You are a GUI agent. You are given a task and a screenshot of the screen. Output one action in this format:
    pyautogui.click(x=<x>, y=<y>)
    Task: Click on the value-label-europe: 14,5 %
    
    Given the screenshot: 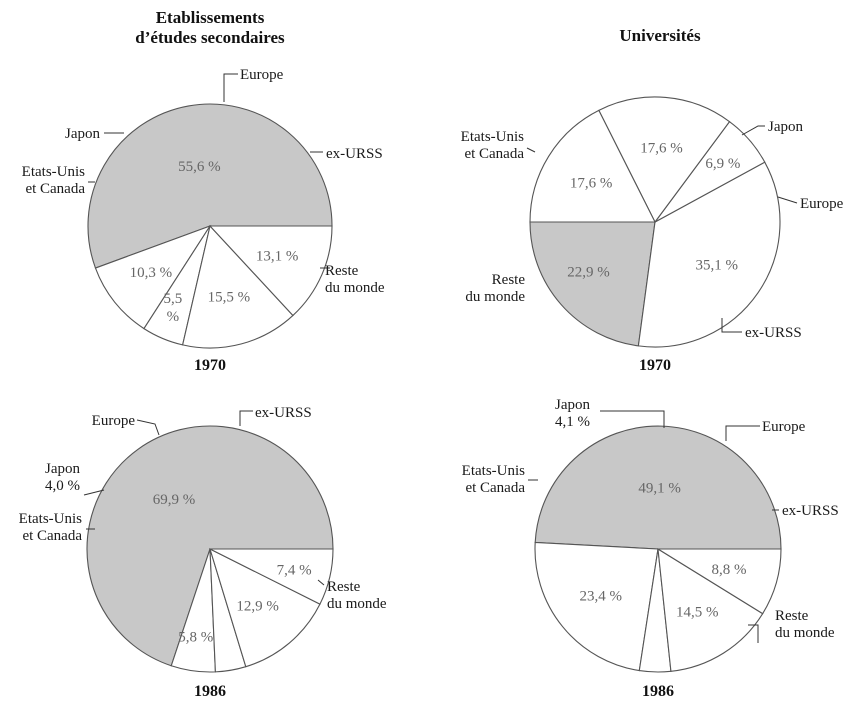 What is the action you would take?
    pyautogui.click(x=697, y=612)
    